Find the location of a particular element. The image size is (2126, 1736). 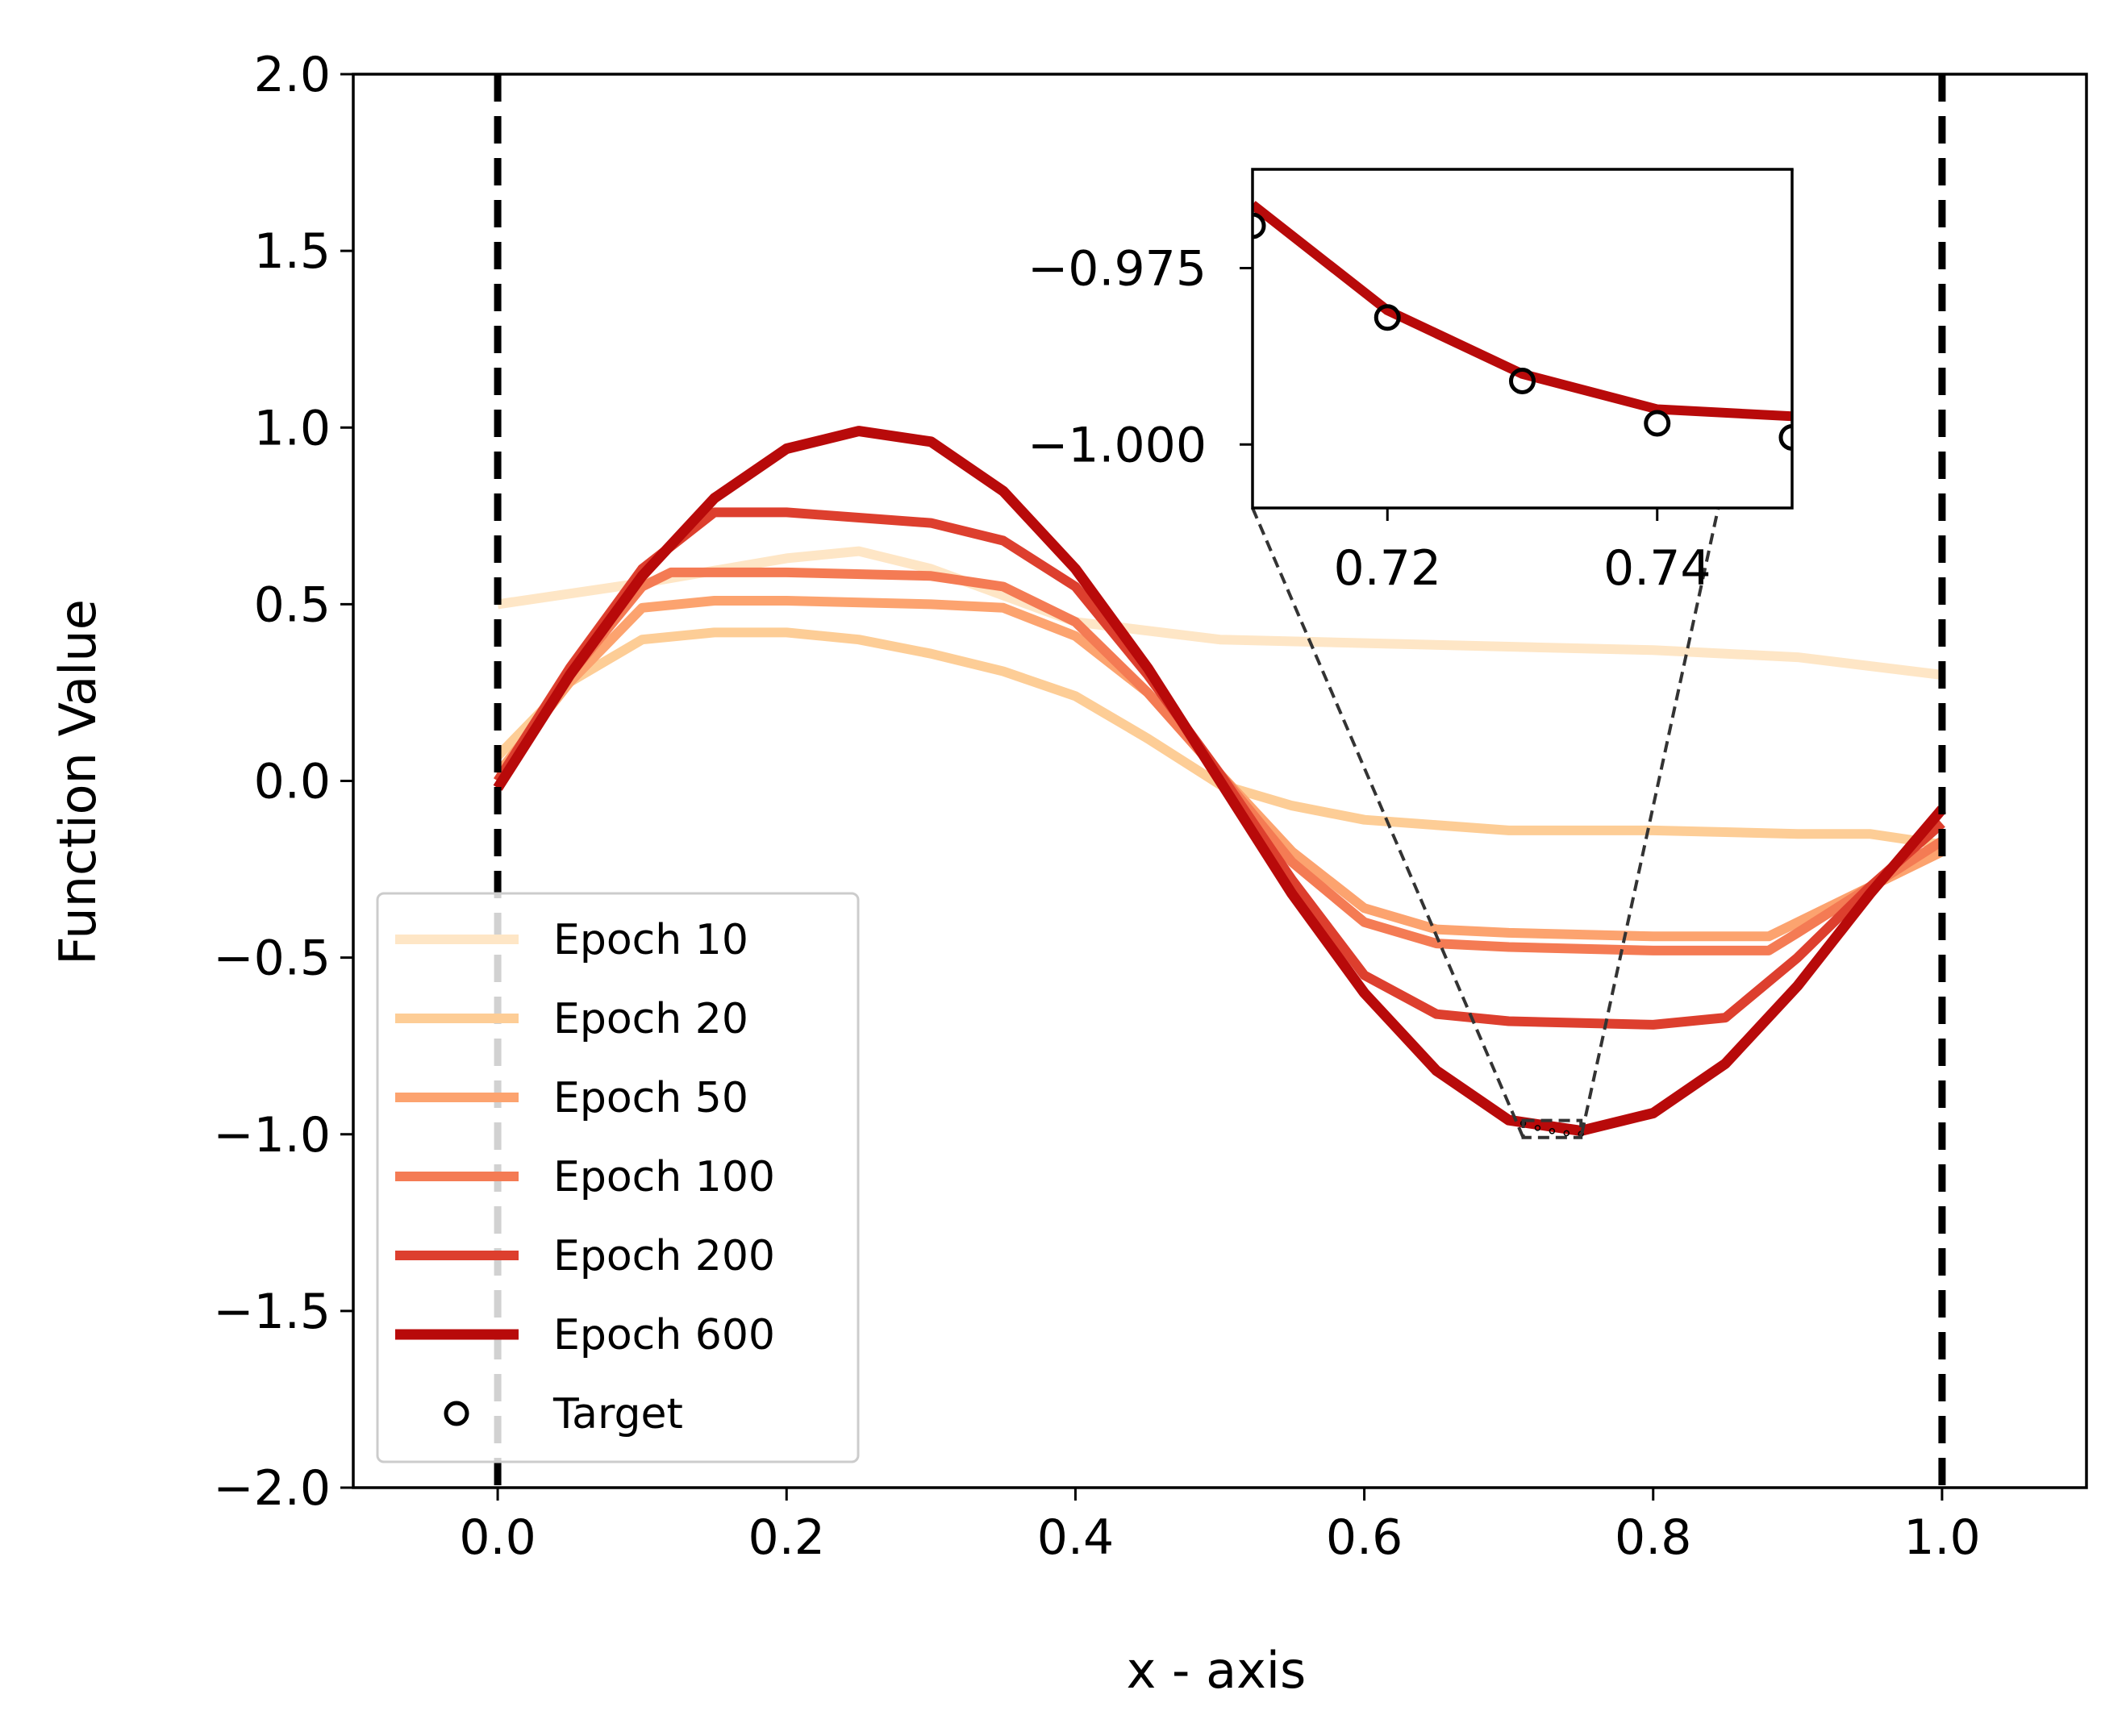

x-tick-label: 0.2 is located at coordinates (786, 1537).